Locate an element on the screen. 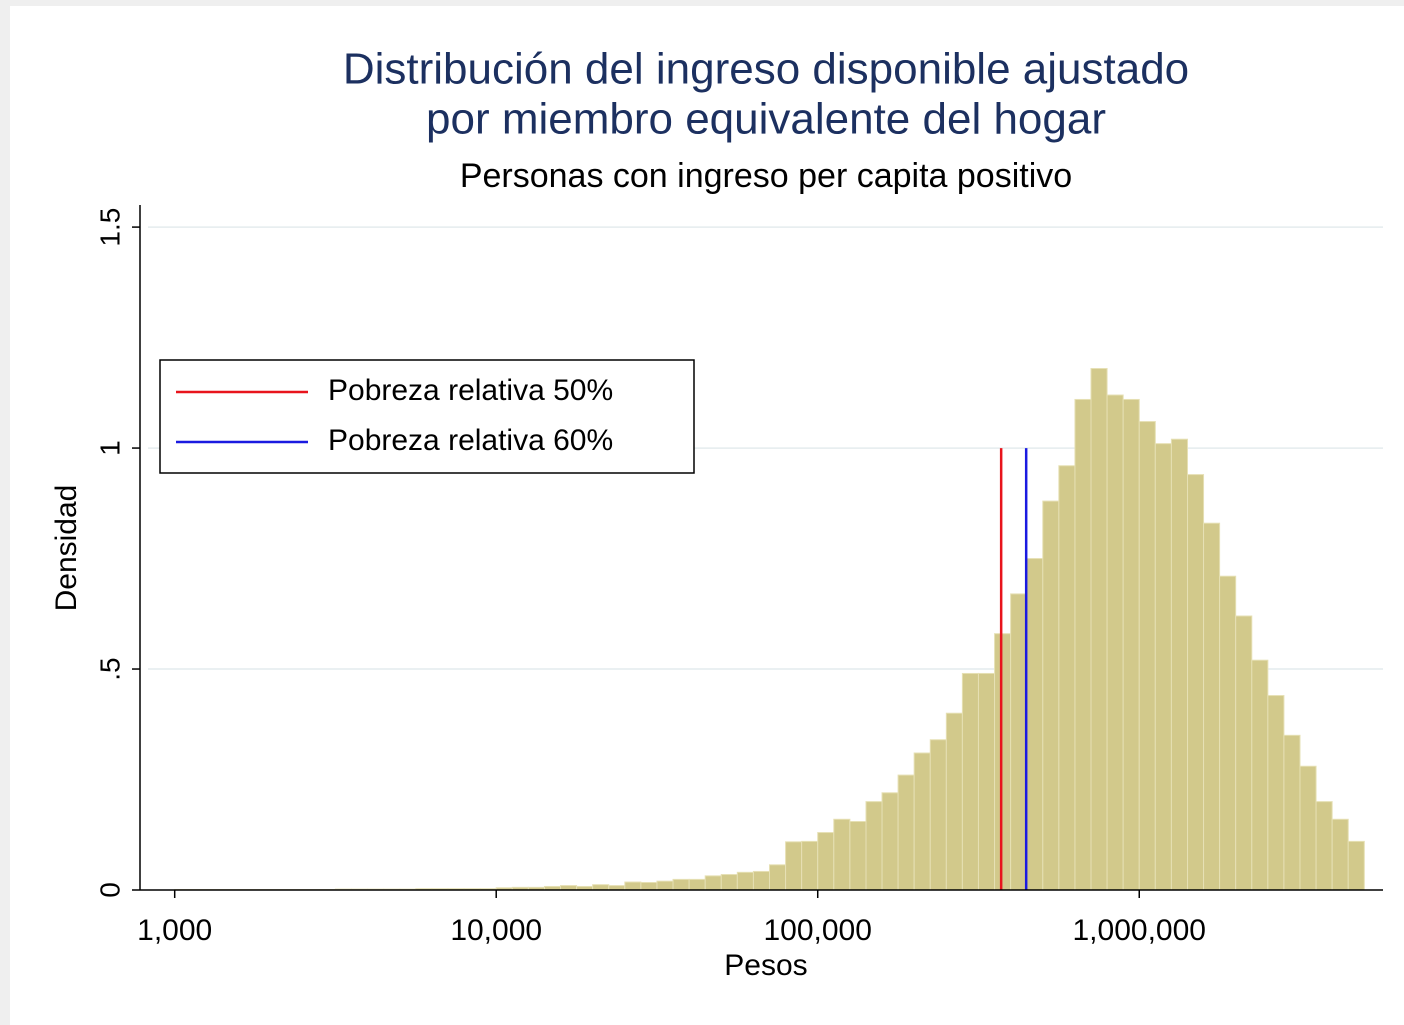 The image size is (1404, 1025). y-tick-label: 0 is located at coordinates (109, 890).